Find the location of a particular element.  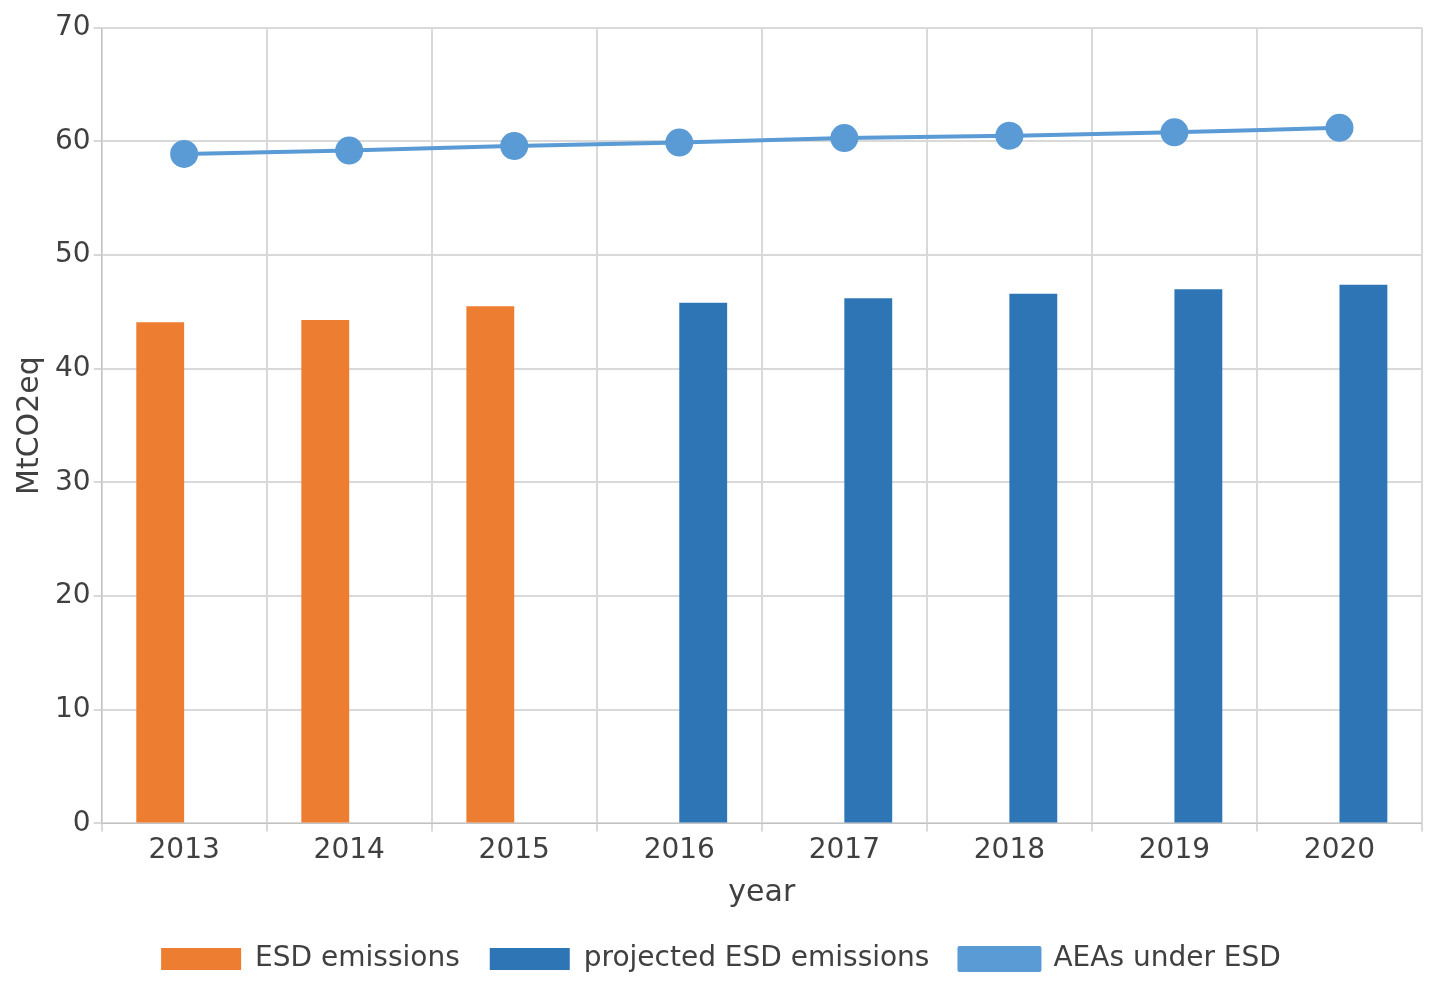

x-tick-label: 2014 is located at coordinates (349, 849).